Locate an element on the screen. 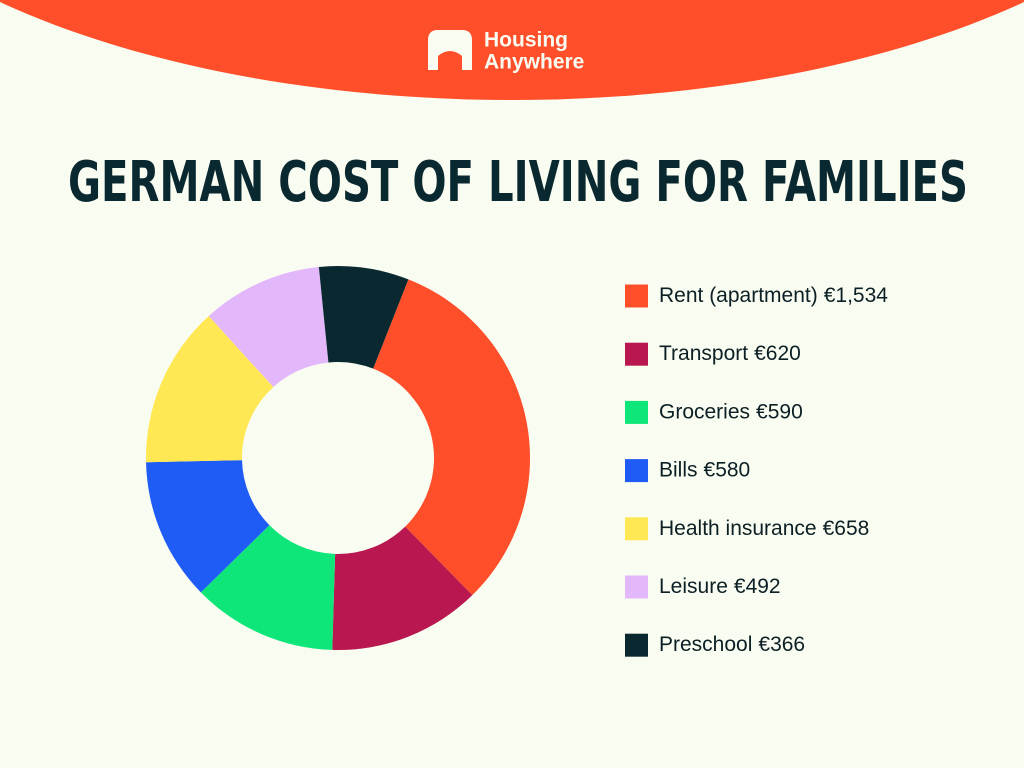 The height and width of the screenshot is (768, 1024). legend-label: Preschool is located at coordinates (705, 644).